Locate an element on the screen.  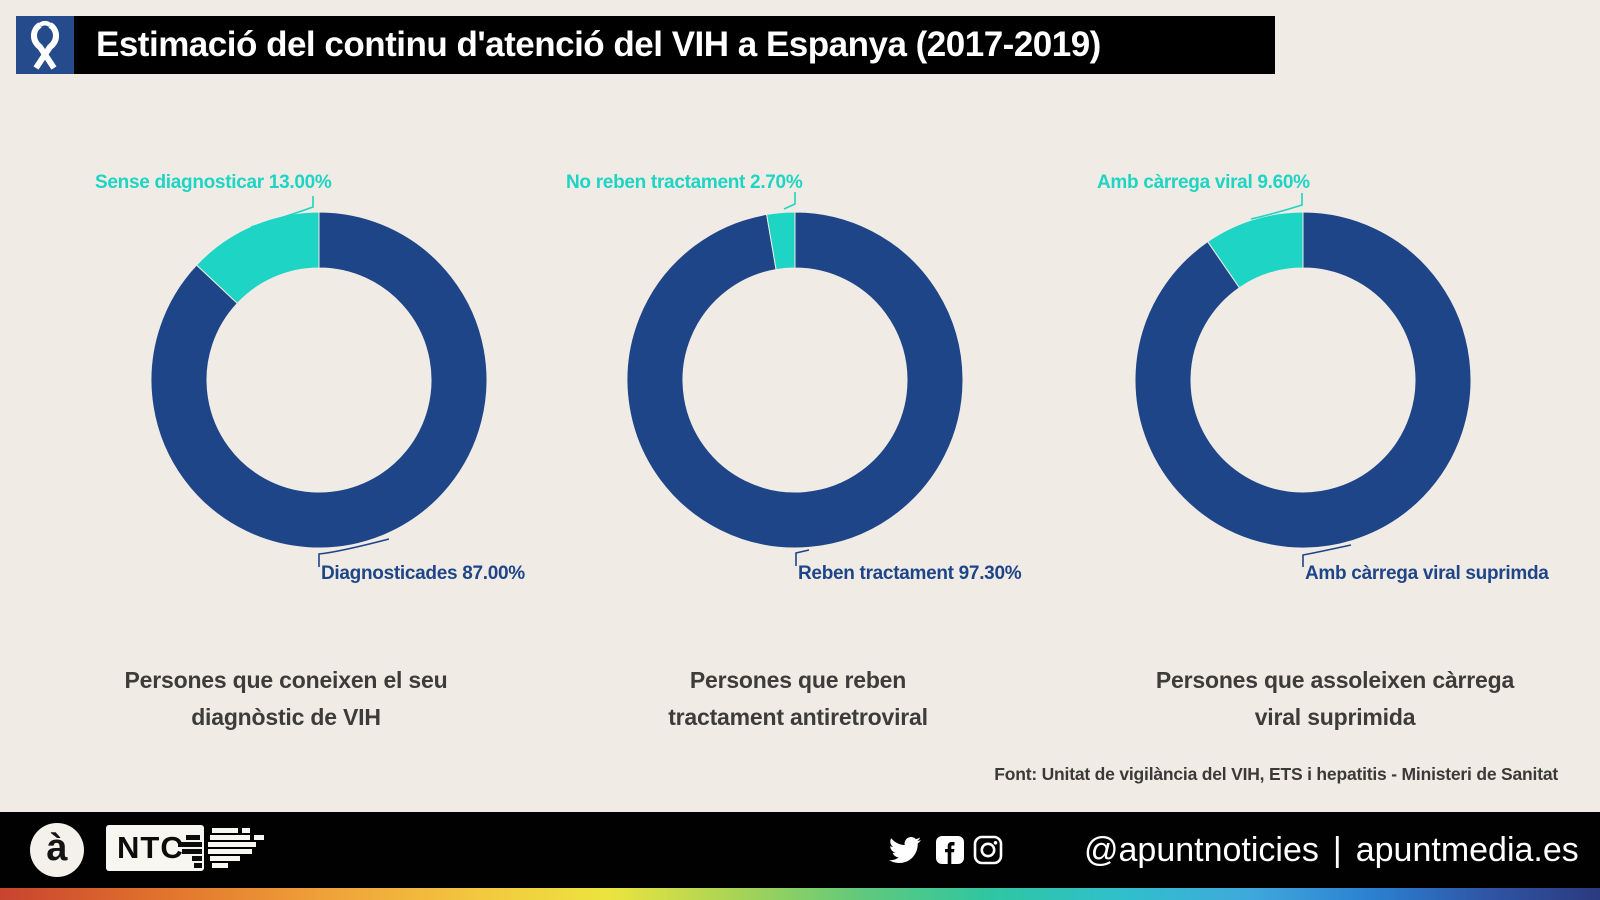
slice-label-suppressed: Amb càrrega viral suprimda is located at coordinates (1427, 573).